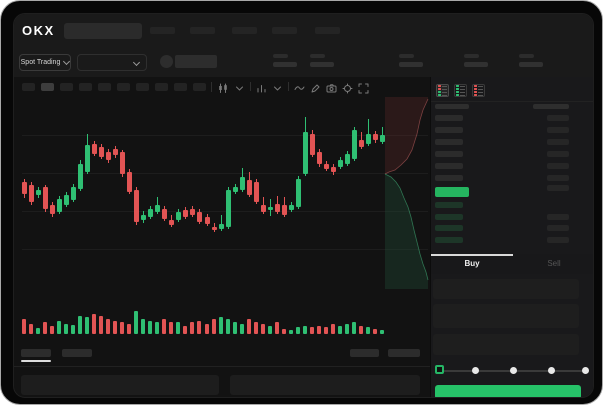 The image size is (603, 405). I want to click on settings-icon, so click(347, 87).